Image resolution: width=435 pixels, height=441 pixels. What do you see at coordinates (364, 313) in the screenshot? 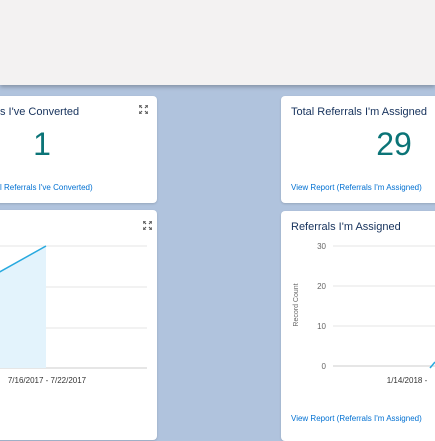
I see `chart: 0 10 20 30 Record Count 1/14/2018 -` at bounding box center [364, 313].